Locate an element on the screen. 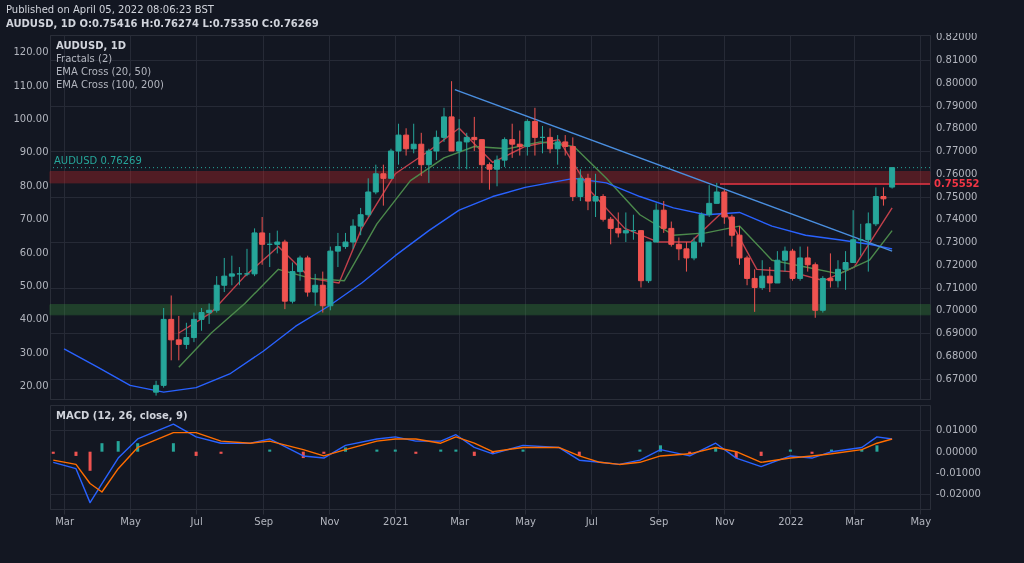 This screenshot has height=563, width=1024. y2-tick-label: 100.00 is located at coordinates (31, 118).